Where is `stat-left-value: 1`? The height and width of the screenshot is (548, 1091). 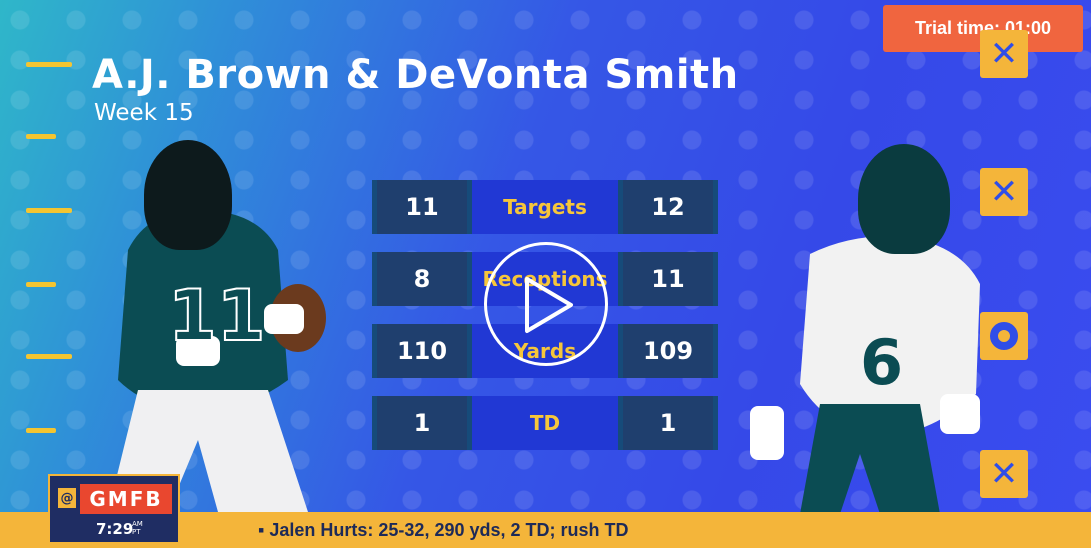 stat-left-value: 1 is located at coordinates (422, 423).